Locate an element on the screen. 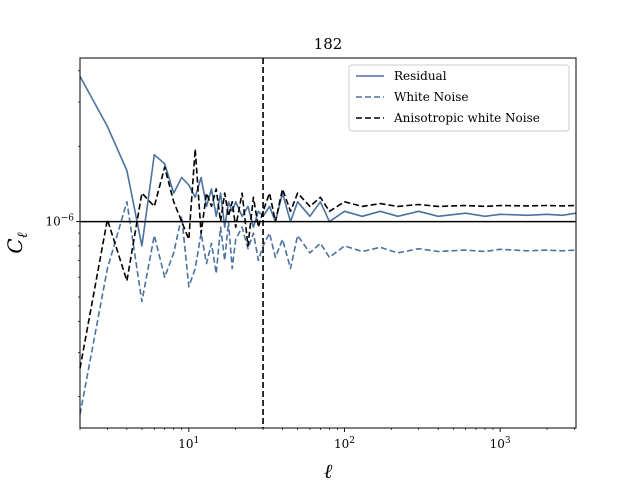 Image resolution: width=640 pixels, height=484 pixels. x-tick-label-2: 10³ is located at coordinates (500, 443).